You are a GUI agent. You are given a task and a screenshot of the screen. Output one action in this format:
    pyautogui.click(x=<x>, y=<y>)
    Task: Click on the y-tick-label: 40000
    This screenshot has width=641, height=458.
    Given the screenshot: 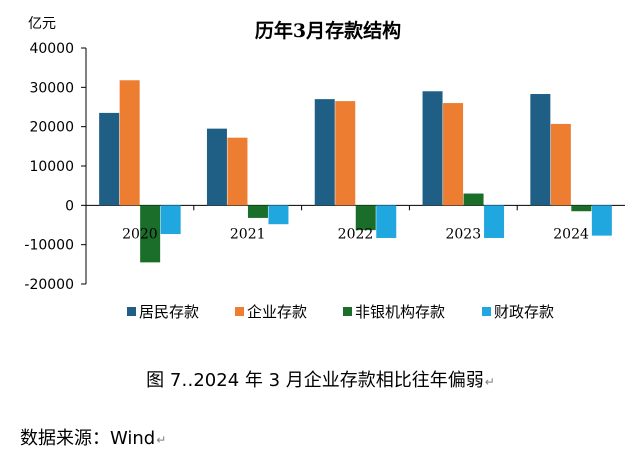 What is the action you would take?
    pyautogui.click(x=51, y=49)
    